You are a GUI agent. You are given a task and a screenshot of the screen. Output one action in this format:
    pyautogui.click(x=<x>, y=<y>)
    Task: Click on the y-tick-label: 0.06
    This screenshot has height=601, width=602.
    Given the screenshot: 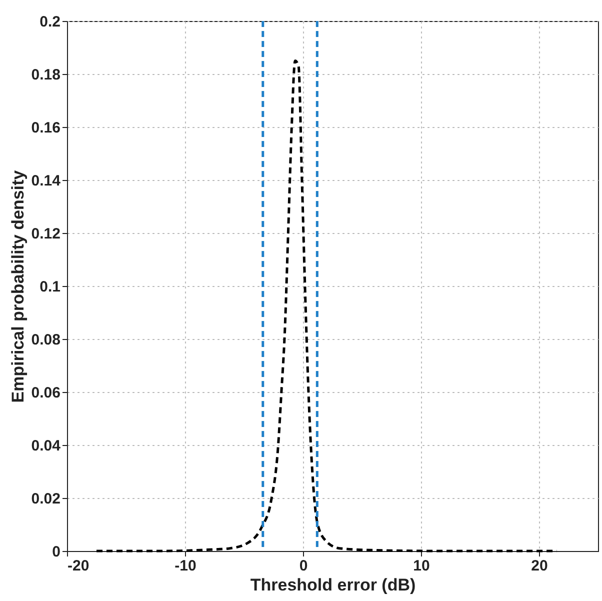 What is the action you would take?
    pyautogui.click(x=45, y=393)
    